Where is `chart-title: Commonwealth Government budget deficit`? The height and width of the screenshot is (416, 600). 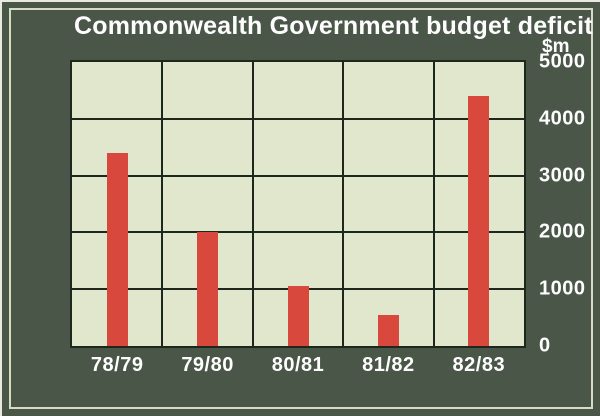 chart-title: Commonwealth Government budget deficit is located at coordinates (333, 26).